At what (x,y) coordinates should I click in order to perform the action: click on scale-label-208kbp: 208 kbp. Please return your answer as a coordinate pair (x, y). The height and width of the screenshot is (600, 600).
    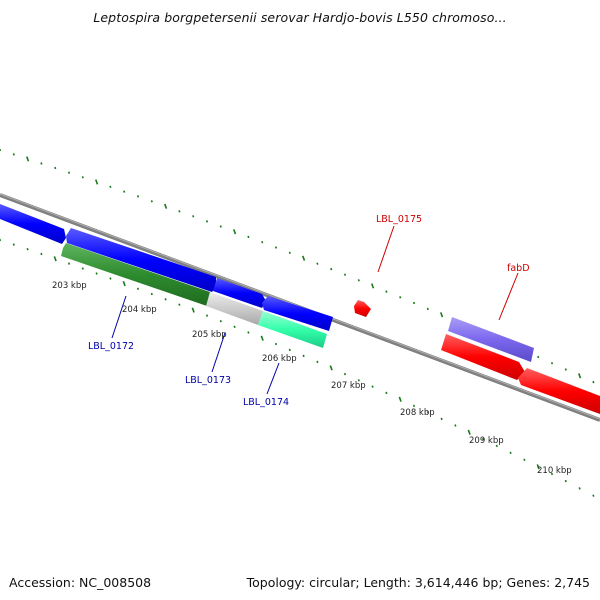
    Looking at the image, I should click on (417, 413).